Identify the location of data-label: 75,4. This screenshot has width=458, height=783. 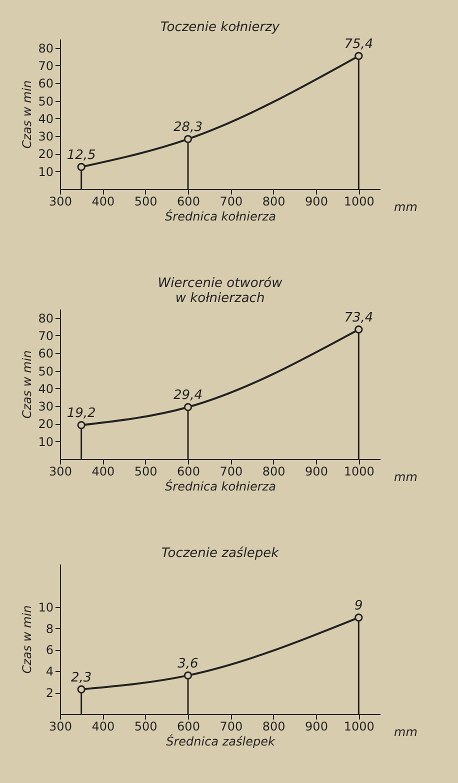
(359, 44).